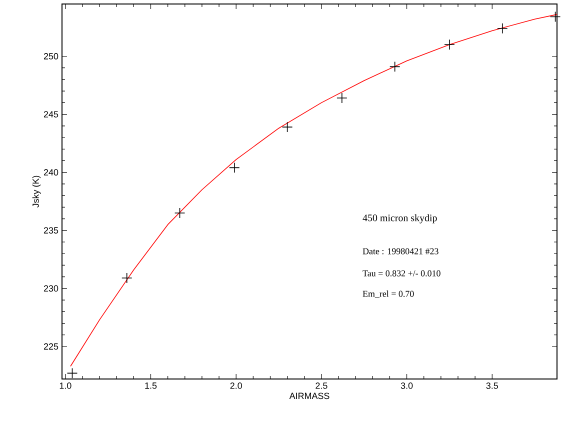 The height and width of the screenshot is (427, 562). I want to click on x-tick-label: 1.5, so click(151, 385).